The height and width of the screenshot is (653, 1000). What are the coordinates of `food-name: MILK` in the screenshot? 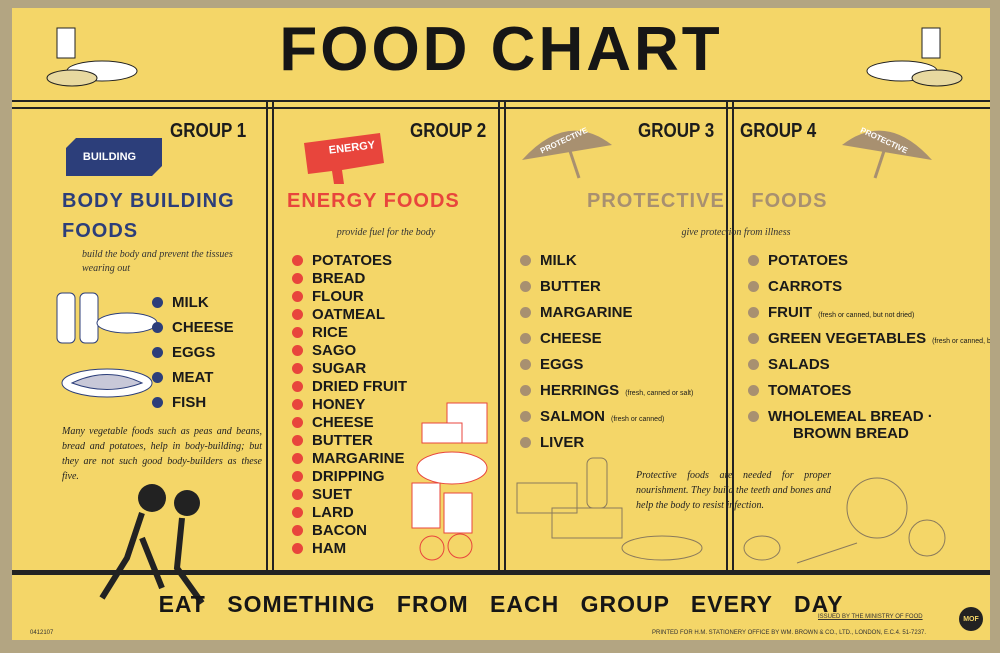 It's located at (190, 302).